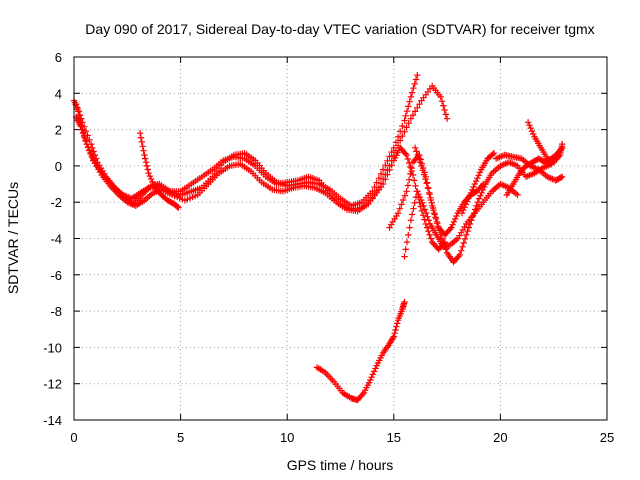 This screenshot has width=640, height=480. What do you see at coordinates (58, 166) in the screenshot?
I see `y-tick-label: 0` at bounding box center [58, 166].